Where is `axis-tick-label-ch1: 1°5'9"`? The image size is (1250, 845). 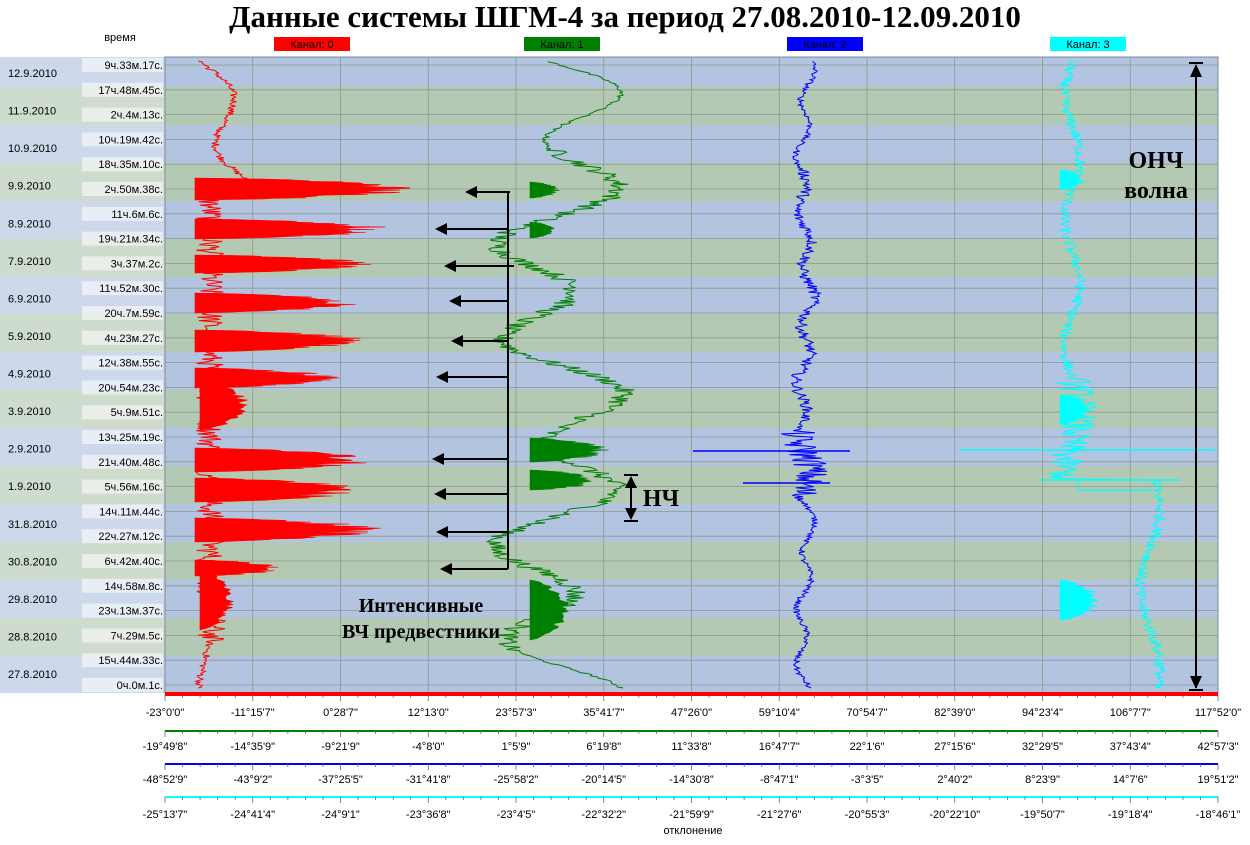
axis-tick-label-ch1: 1°5'9" is located at coordinates (516, 747).